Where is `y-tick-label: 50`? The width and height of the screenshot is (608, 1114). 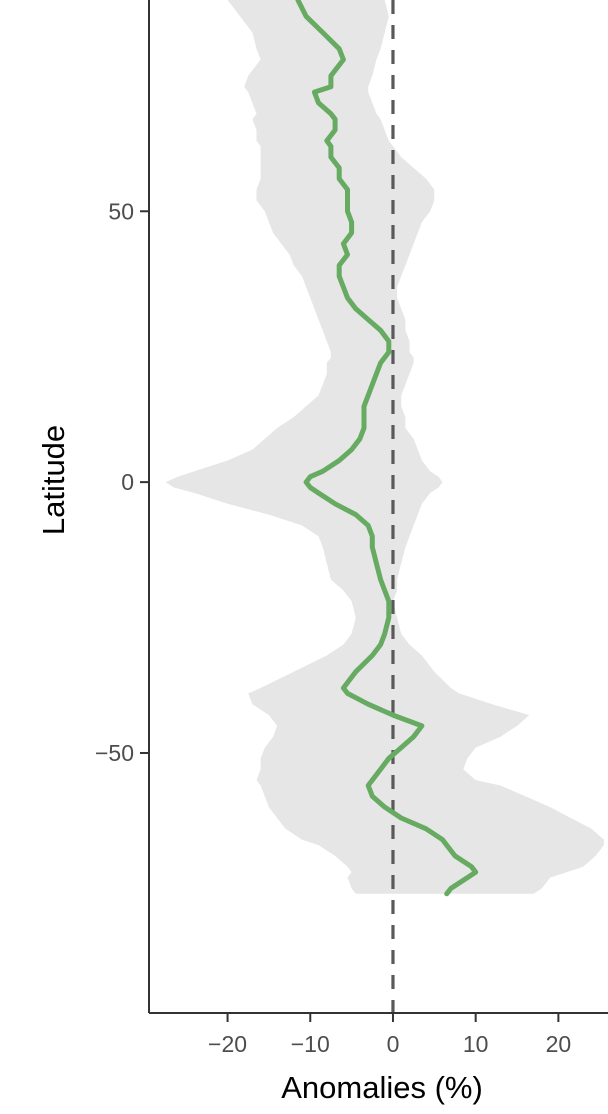 y-tick-label: 50 is located at coordinates (121, 211).